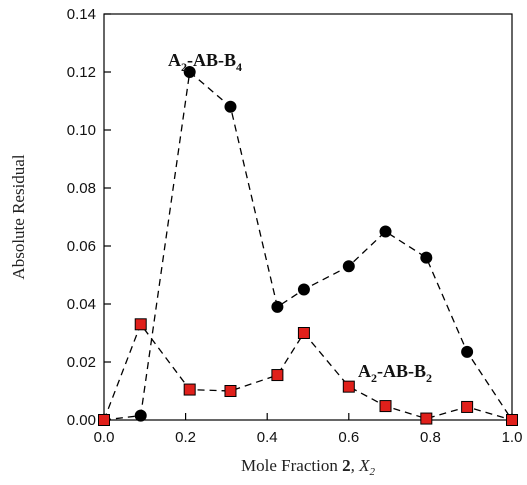 The height and width of the screenshot is (485, 527). I want to click on x-tick-label: 1.0, so click(512, 437).